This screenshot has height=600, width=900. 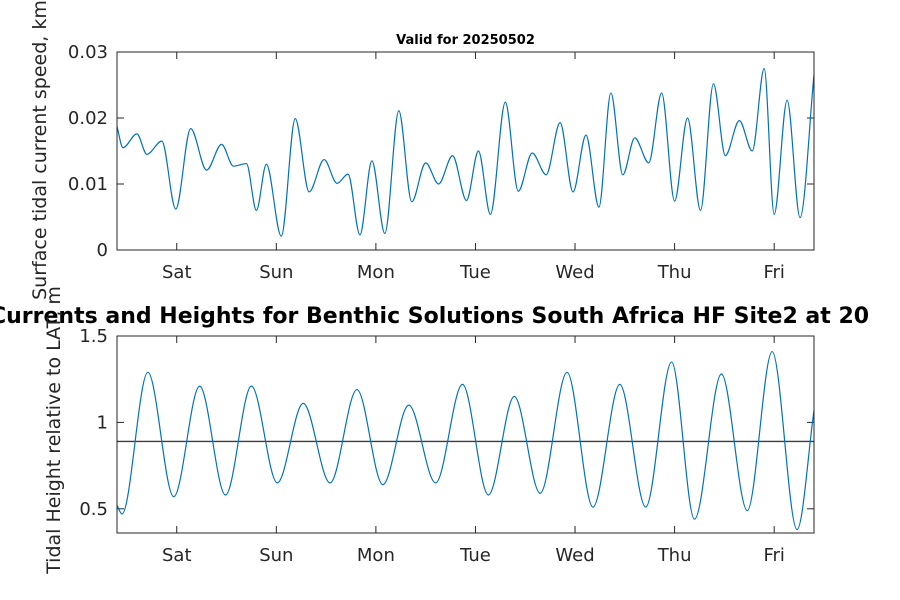 I want to click on ytick-label: 0.01, so click(x=88, y=184).